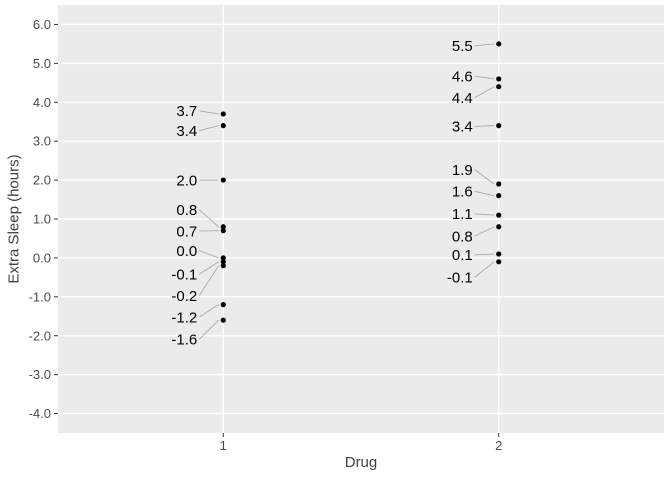  Describe the element at coordinates (42, 63) in the screenshot. I see `y-tick-label: 5.0` at that location.